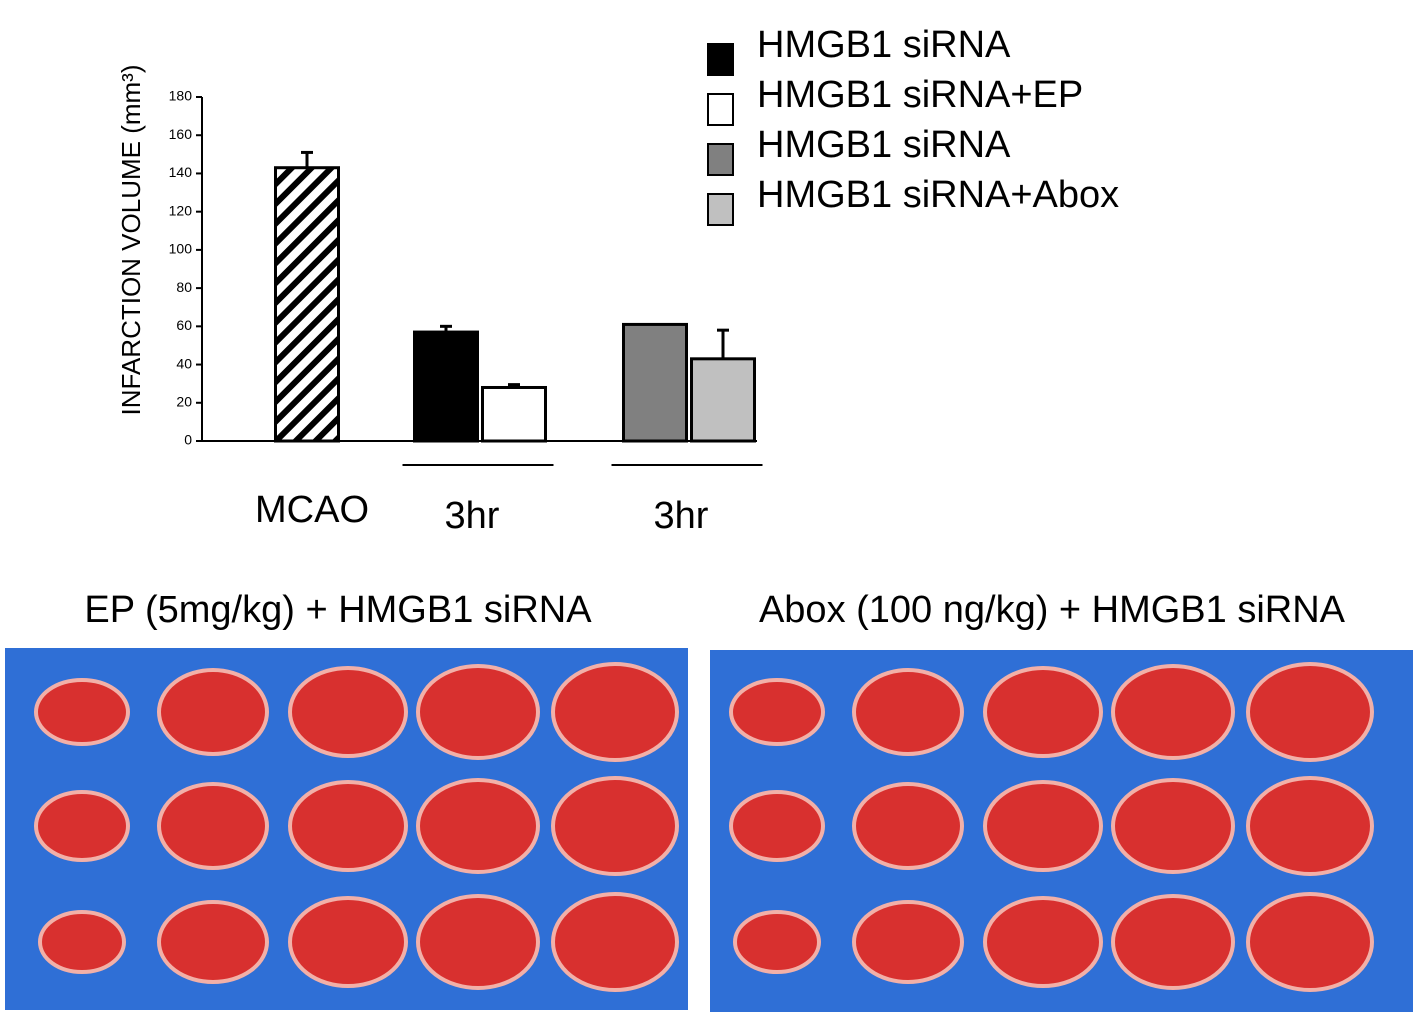 This screenshot has width=1417, height=1014. Describe the element at coordinates (312, 510) in the screenshot. I see `x-tick-label: MCAO` at that location.